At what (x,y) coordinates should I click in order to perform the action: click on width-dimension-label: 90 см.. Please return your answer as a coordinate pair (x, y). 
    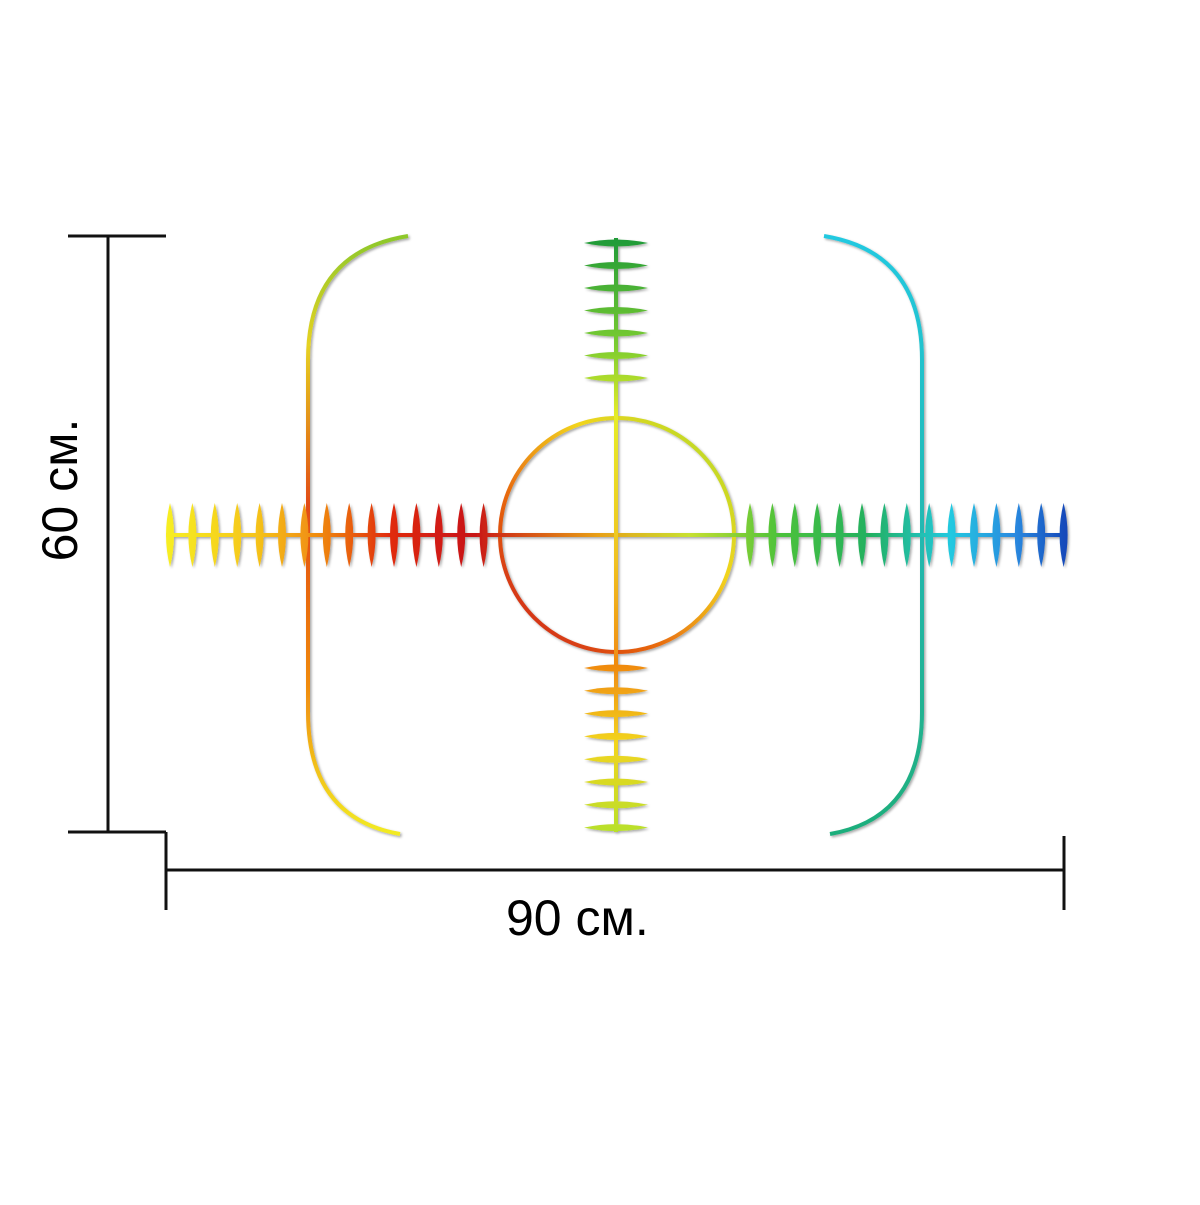
    Looking at the image, I should click on (577, 918).